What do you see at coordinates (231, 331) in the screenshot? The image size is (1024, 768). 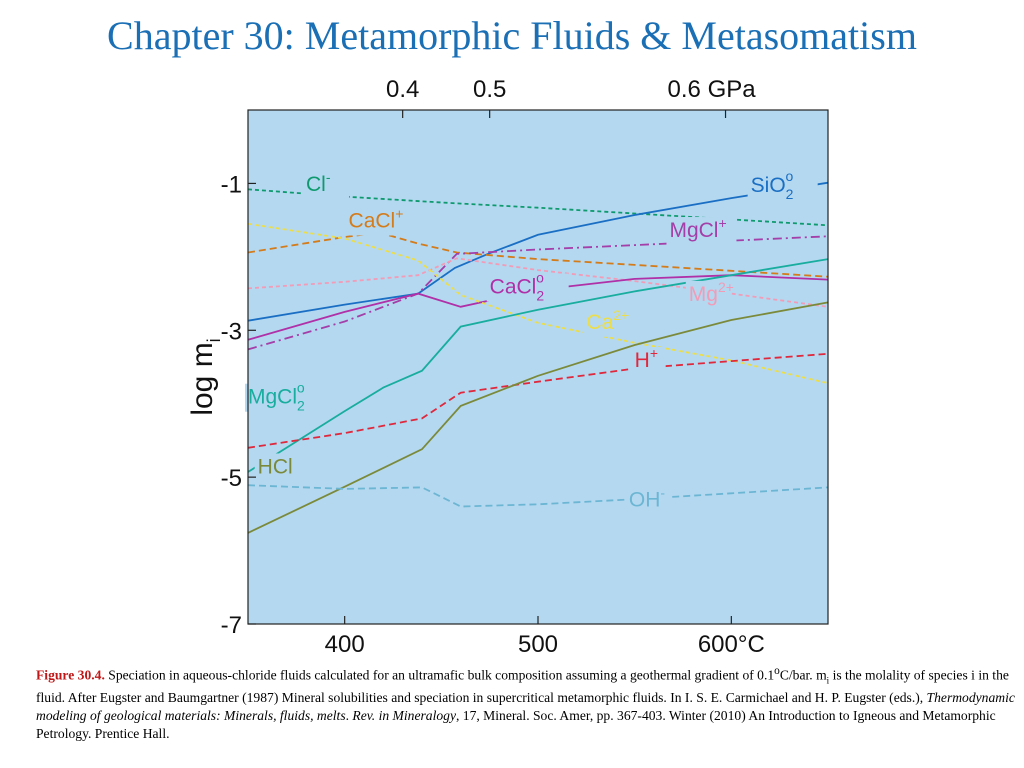 I see `y-tick-label--3: -3` at bounding box center [231, 331].